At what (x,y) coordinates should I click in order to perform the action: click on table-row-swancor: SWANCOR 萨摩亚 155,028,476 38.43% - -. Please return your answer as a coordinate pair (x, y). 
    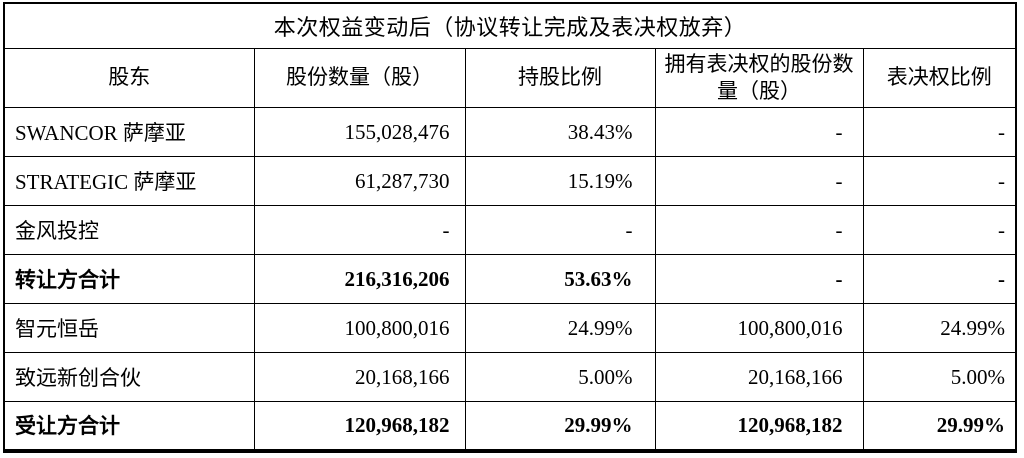
    Looking at the image, I should click on (510, 132).